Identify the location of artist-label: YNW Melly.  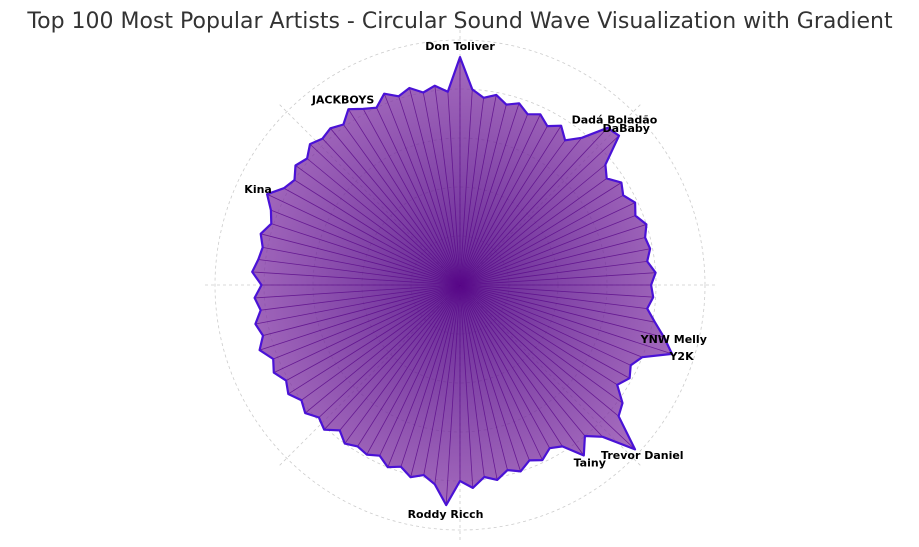
(673, 339).